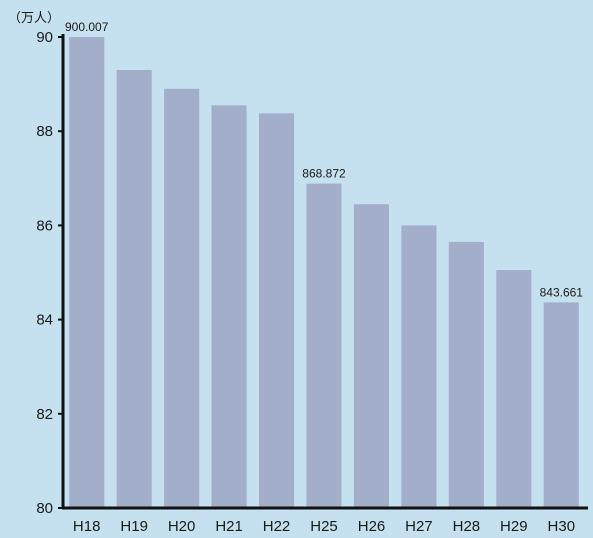 The image size is (593, 538). What do you see at coordinates (562, 526) in the screenshot?
I see `x-tick-label-H30: H30` at bounding box center [562, 526].